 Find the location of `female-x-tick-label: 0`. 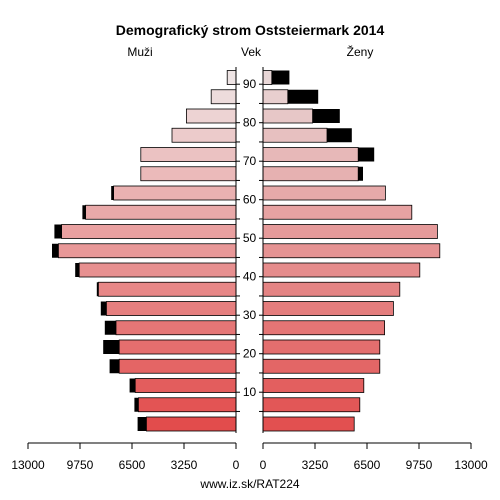

female-x-tick-label: 0 is located at coordinates (263, 465).